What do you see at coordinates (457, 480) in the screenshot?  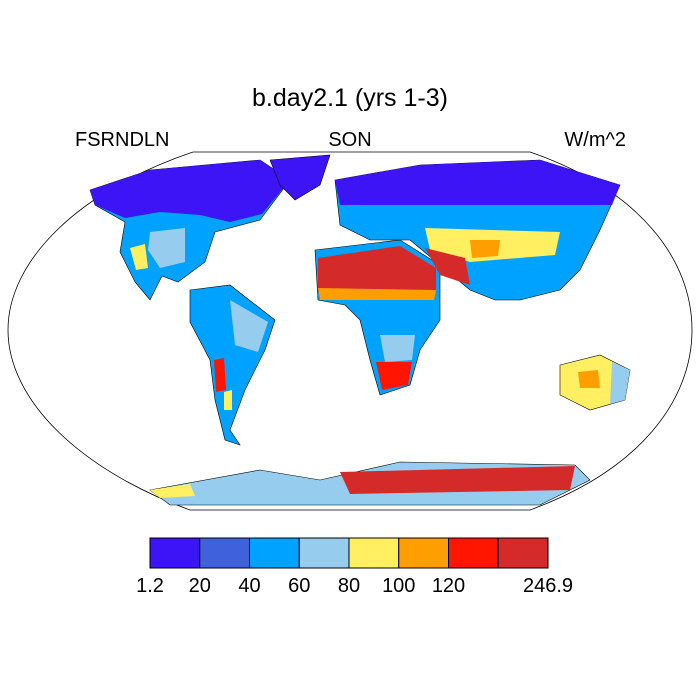 I see `antarctica-core` at bounding box center [457, 480].